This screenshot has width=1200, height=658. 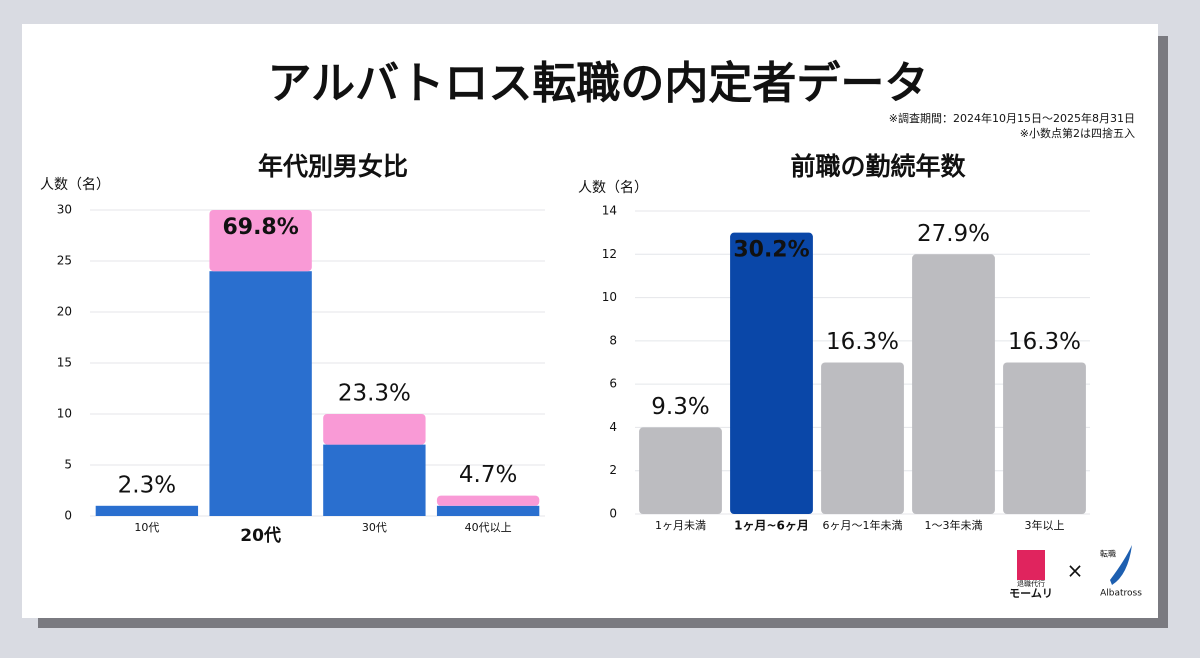 I want to click on data-label: 23.3%, so click(x=374, y=394).